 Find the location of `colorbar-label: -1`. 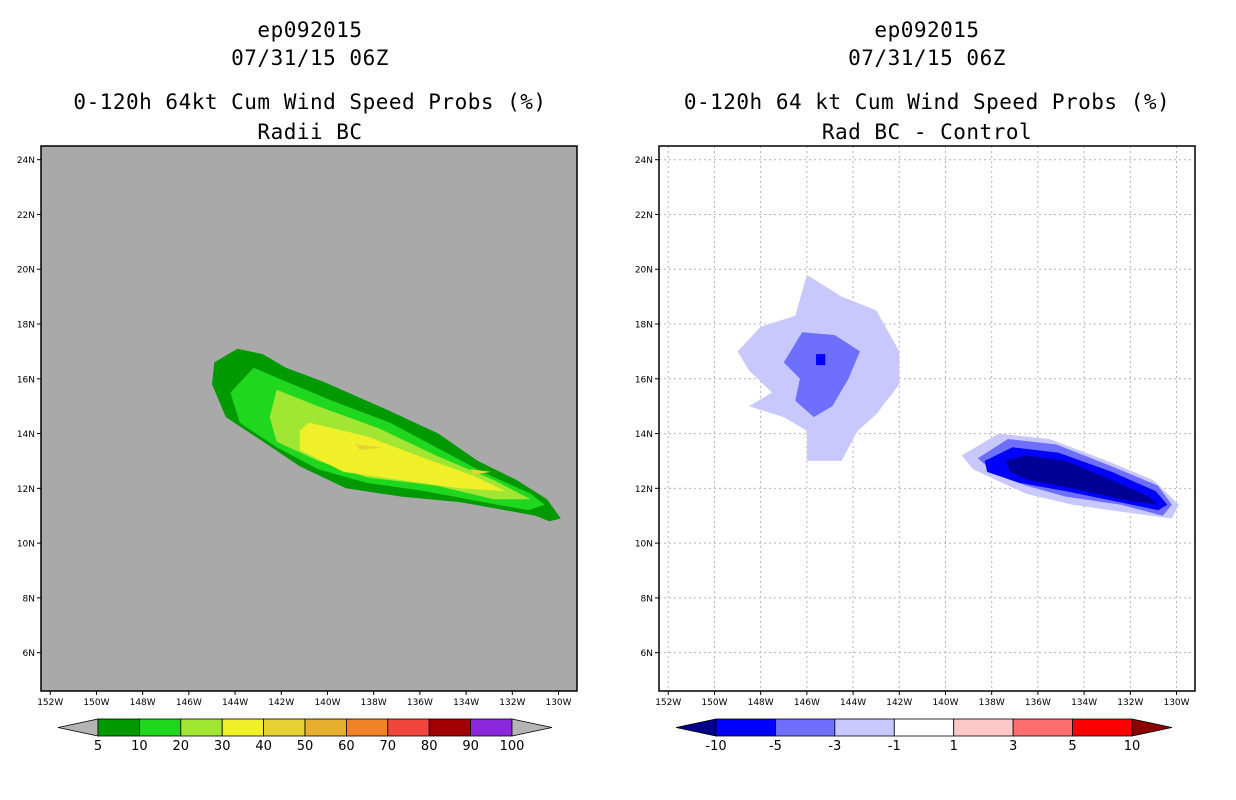

colorbar-label: -1 is located at coordinates (894, 746).